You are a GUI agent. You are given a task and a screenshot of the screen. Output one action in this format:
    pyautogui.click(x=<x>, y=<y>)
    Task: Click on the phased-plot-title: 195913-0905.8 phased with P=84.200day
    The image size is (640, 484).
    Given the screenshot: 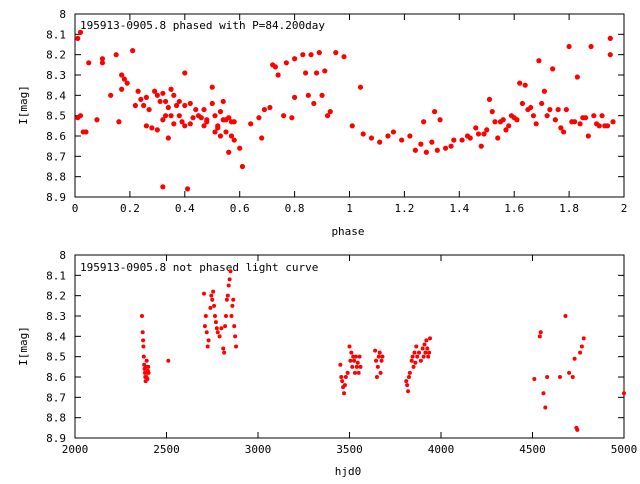 What is the action you would take?
    pyautogui.click(x=202, y=25)
    